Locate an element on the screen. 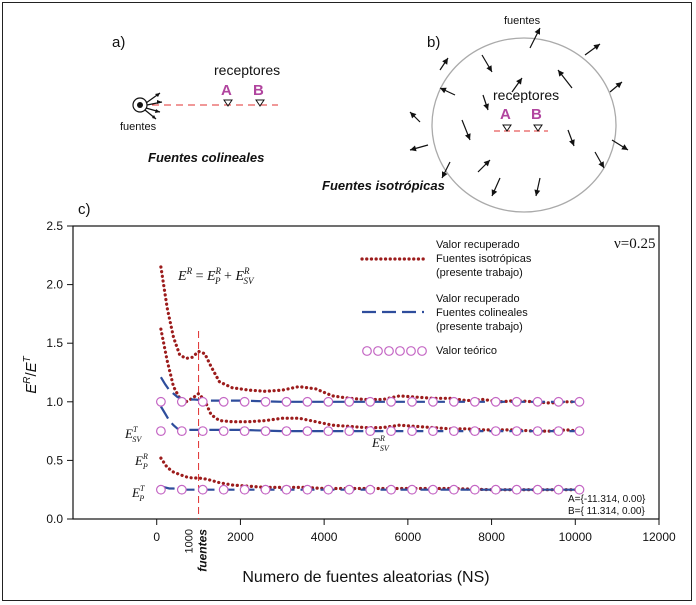 Image resolution: width=696 pixels, height=605 pixels. coords-b: B={ 11.314, 0.00} is located at coordinates (606, 511).